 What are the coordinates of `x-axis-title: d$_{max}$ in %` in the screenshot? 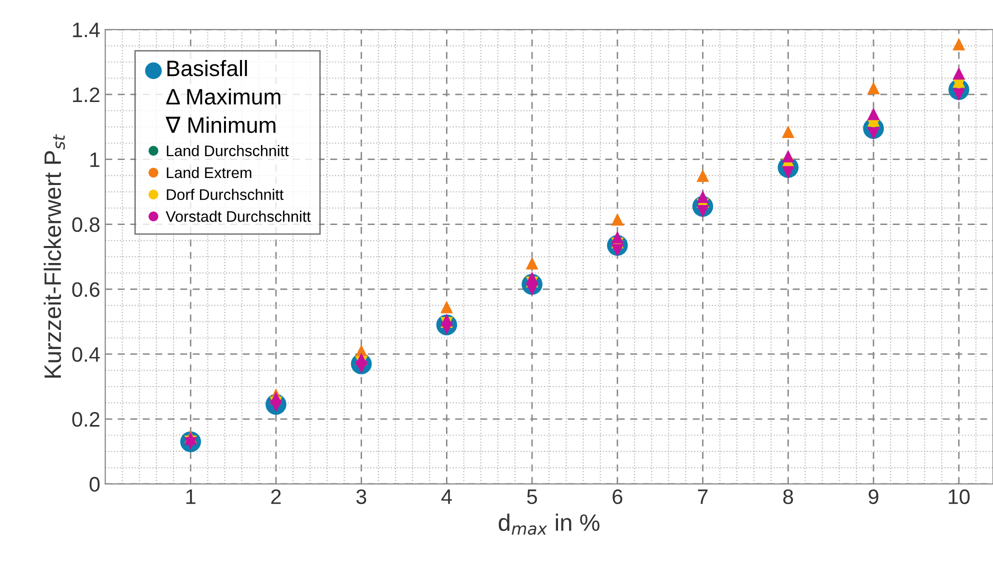 It's located at (549, 524).